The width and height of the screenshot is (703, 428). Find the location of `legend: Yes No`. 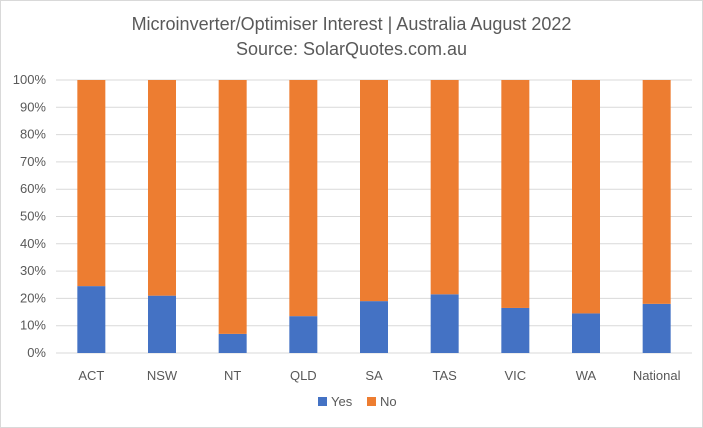

legend: Yes No is located at coordinates (357, 401).